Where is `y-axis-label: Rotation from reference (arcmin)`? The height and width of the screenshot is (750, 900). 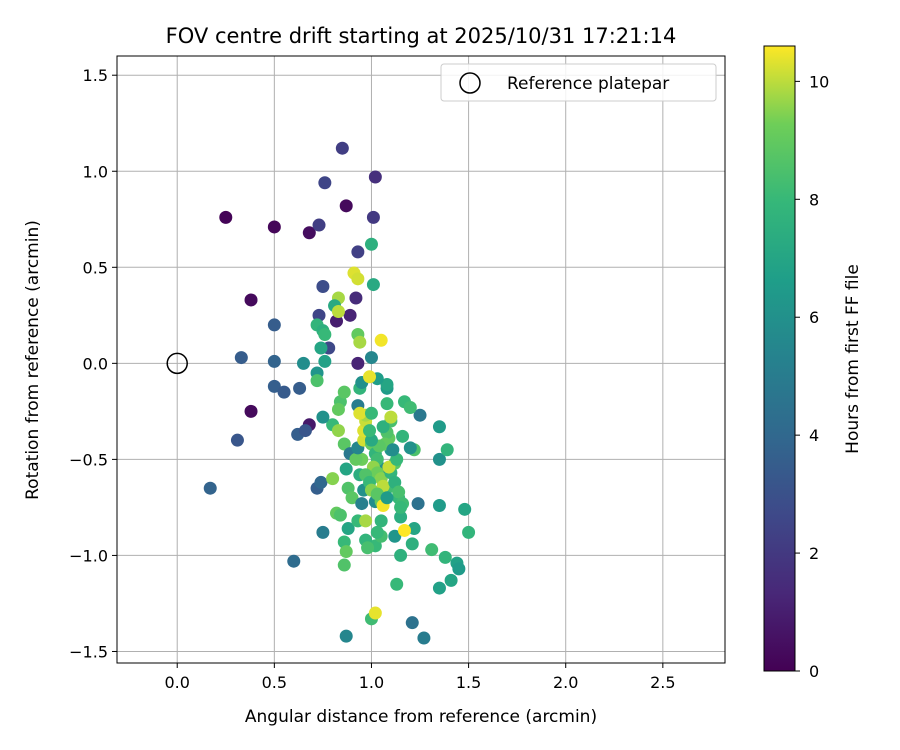 y-axis-label: Rotation from reference (arcmin) is located at coordinates (33, 360).